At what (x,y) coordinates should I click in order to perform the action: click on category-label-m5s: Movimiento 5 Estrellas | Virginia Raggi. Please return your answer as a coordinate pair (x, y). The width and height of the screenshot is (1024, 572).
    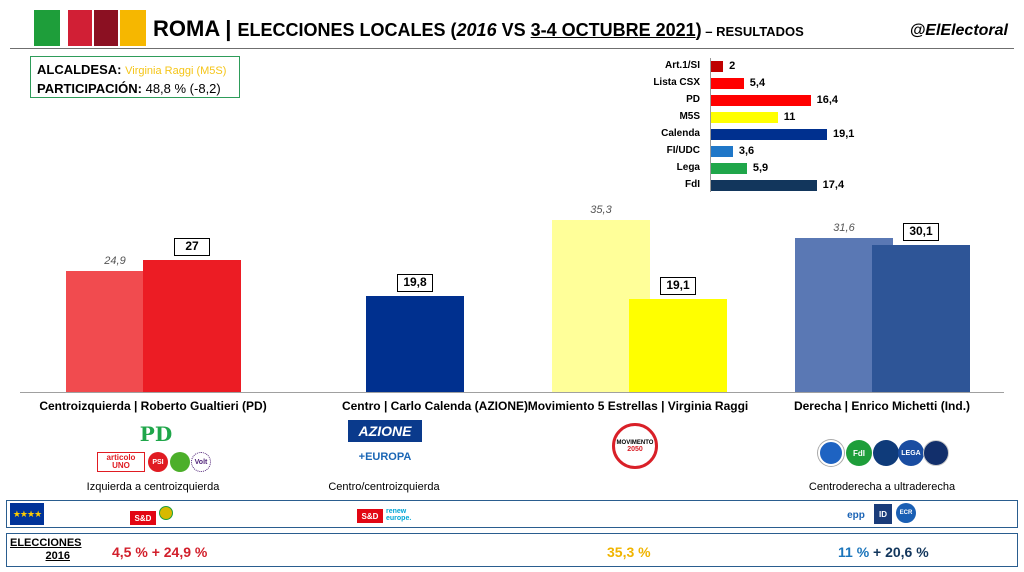
    Looking at the image, I should click on (638, 406).